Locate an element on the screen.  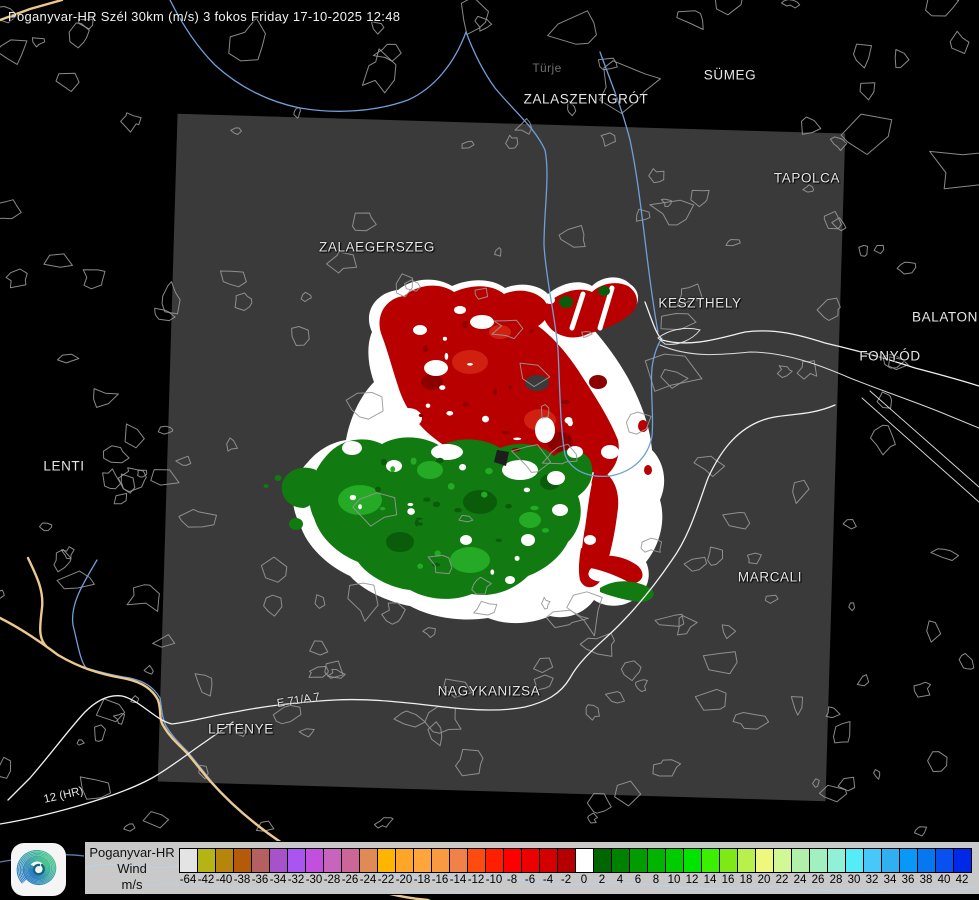
color-scale-bar is located at coordinates (575, 860).